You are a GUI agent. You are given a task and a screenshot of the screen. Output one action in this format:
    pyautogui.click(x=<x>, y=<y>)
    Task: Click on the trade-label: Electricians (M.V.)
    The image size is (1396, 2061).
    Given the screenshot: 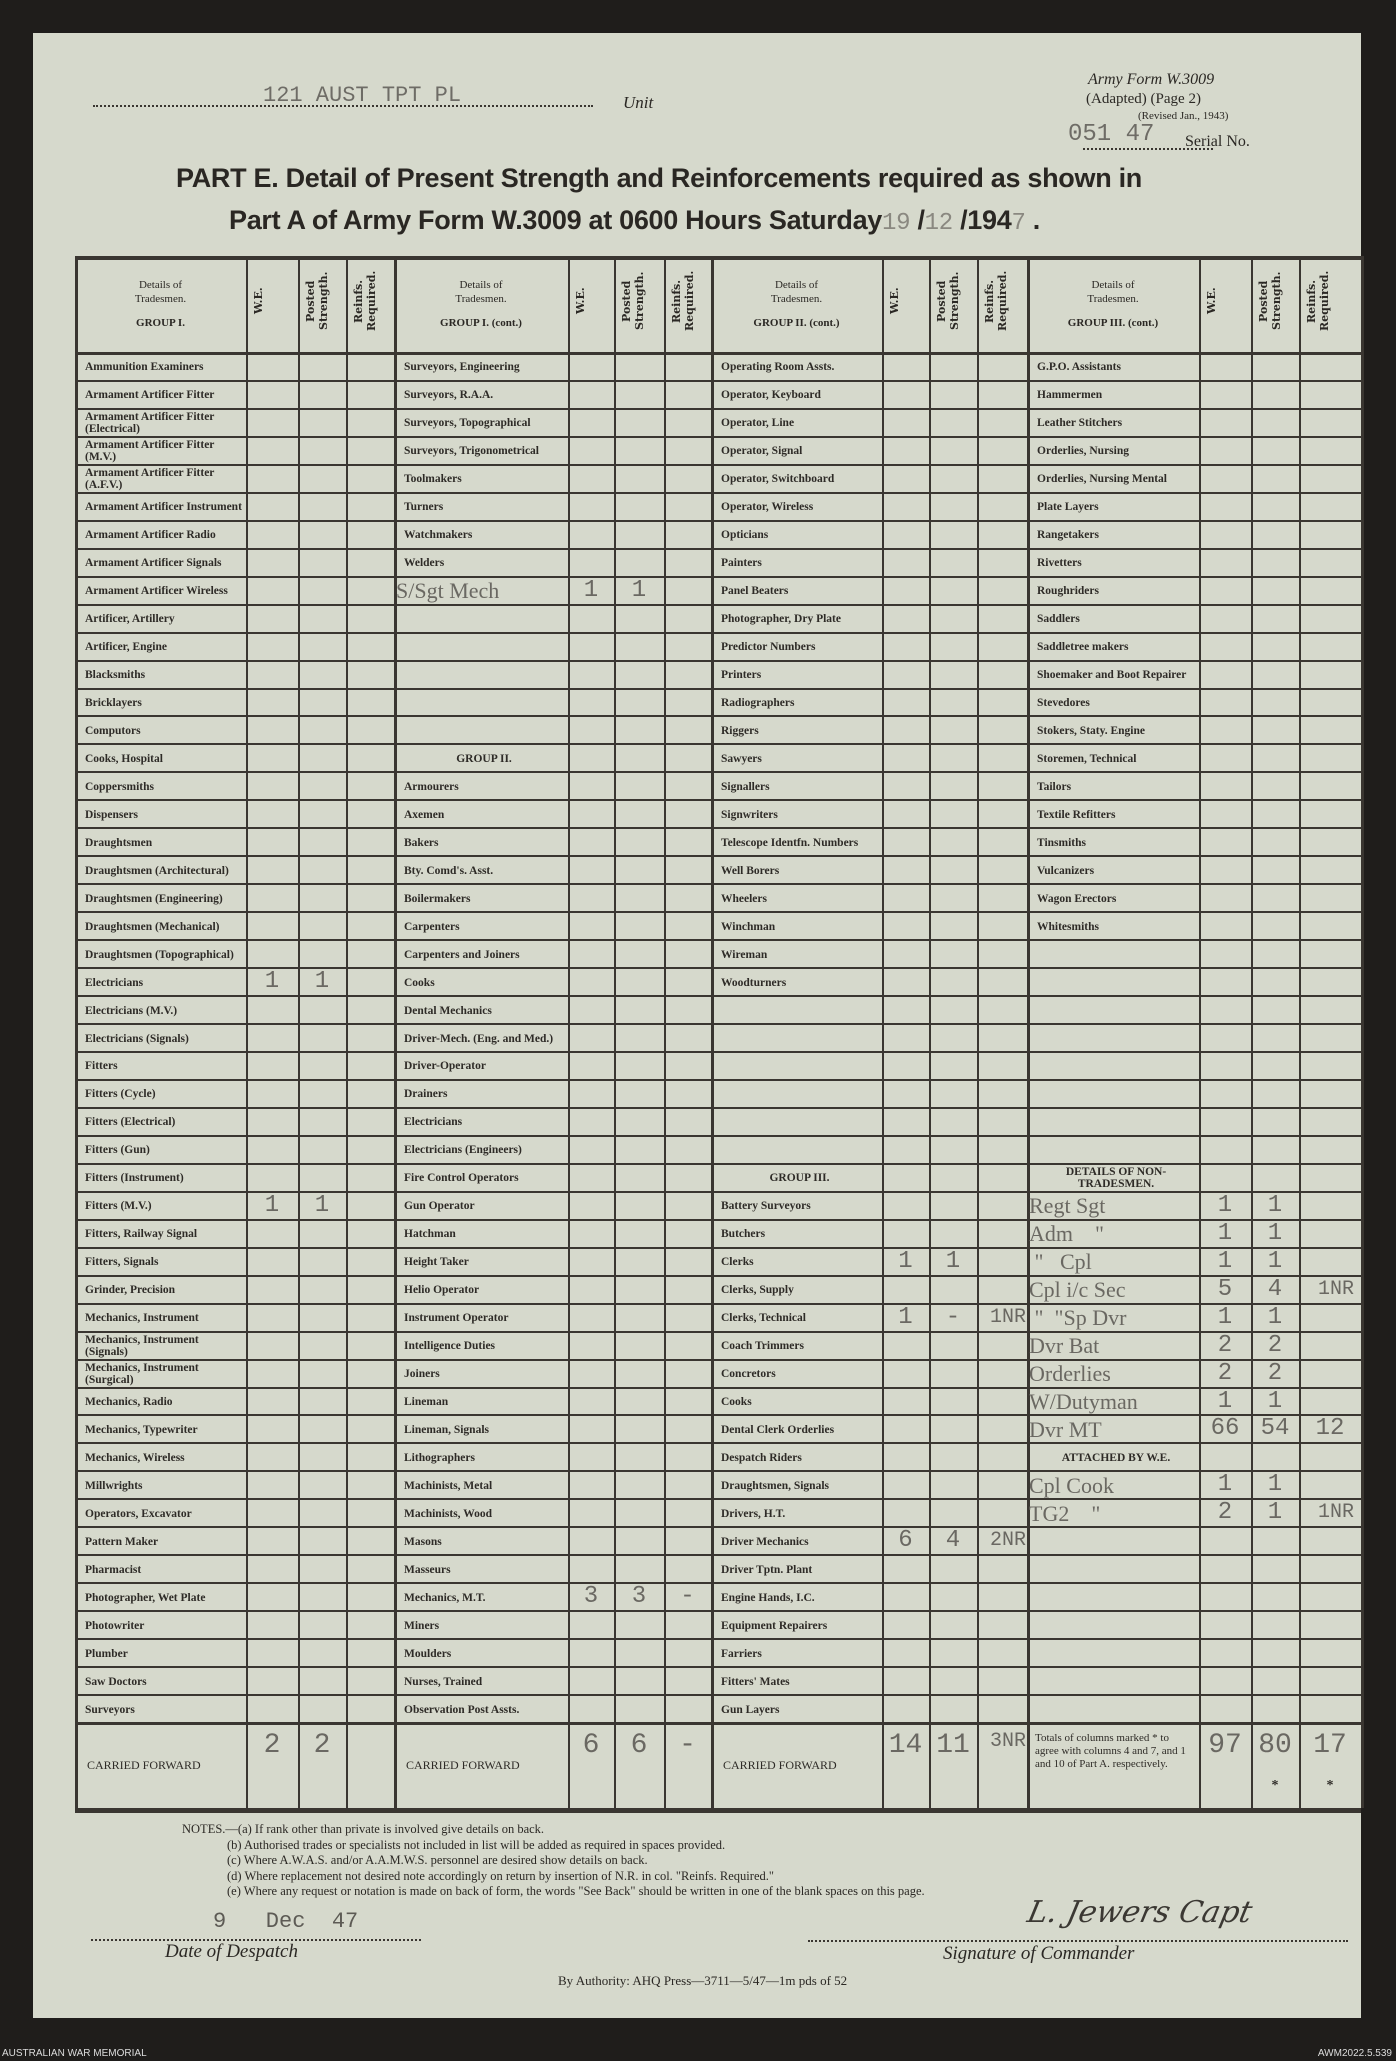 What is the action you would take?
    pyautogui.click(x=131, y=1010)
    